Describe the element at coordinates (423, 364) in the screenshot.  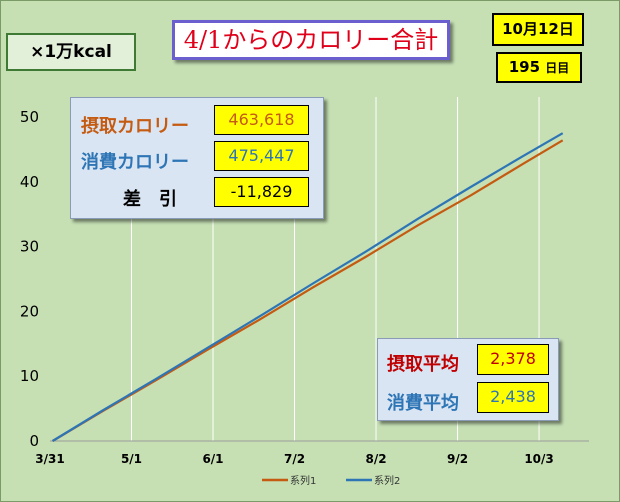
I see `intake-average-label: 摂取平均` at that location.